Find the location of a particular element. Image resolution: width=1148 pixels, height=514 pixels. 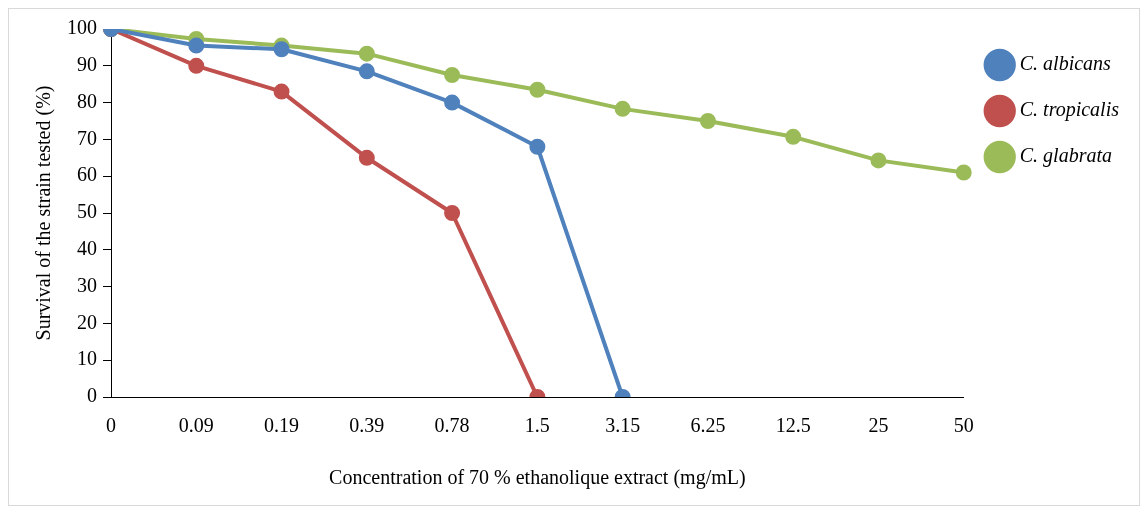

y-tick-label: 20 is located at coordinates (87, 321).